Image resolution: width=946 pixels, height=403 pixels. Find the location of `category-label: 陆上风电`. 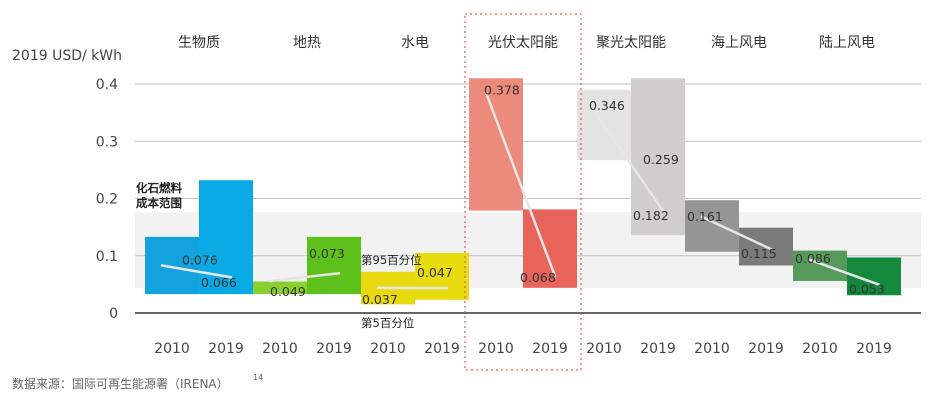

category-label: 陆上风电 is located at coordinates (847, 43).